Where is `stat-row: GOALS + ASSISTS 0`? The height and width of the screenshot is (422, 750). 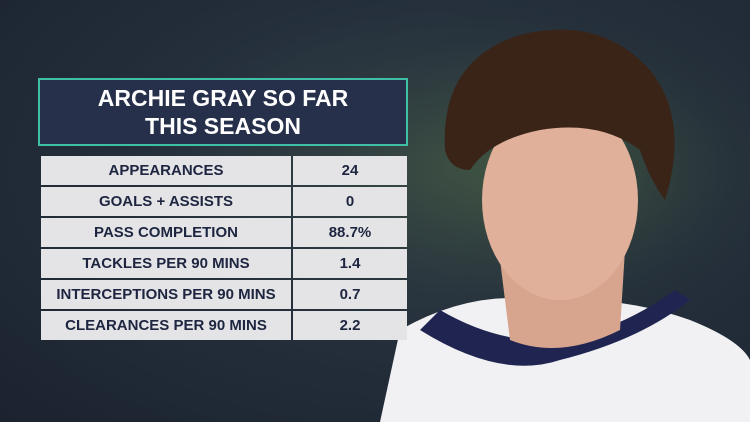
stat-row: GOALS + ASSISTS 0 is located at coordinates (224, 201).